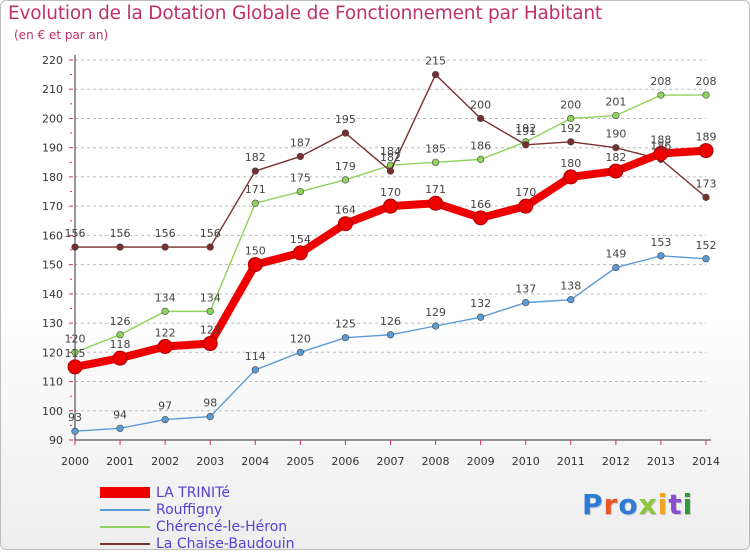 The width and height of the screenshot is (750, 552). What do you see at coordinates (615, 102) in the screenshot?
I see `data-label: 201` at bounding box center [615, 102].